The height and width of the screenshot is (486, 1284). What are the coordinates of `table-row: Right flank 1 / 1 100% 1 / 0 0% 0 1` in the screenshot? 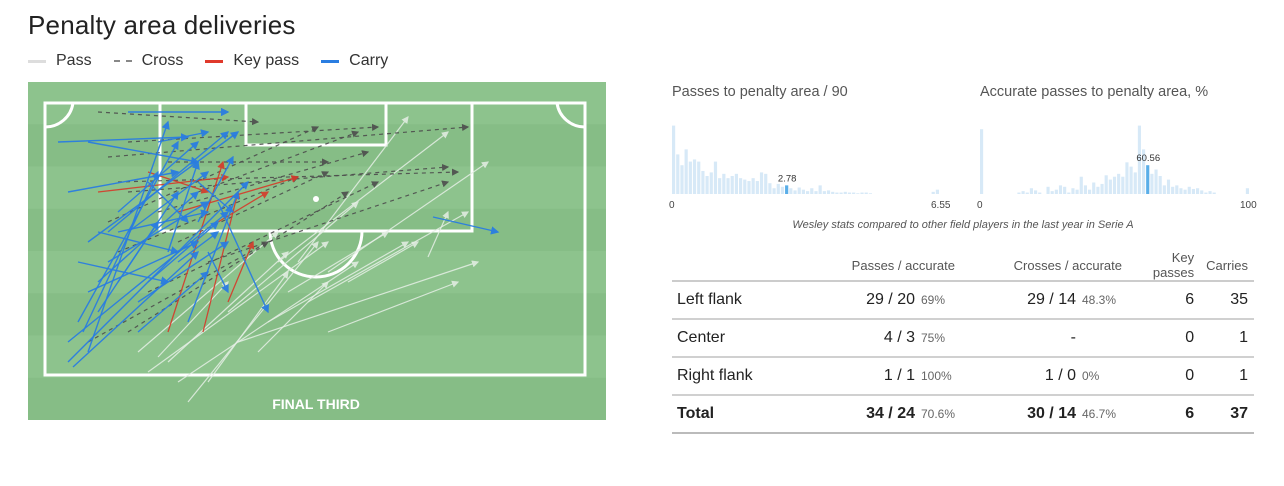 It's located at (963, 376).